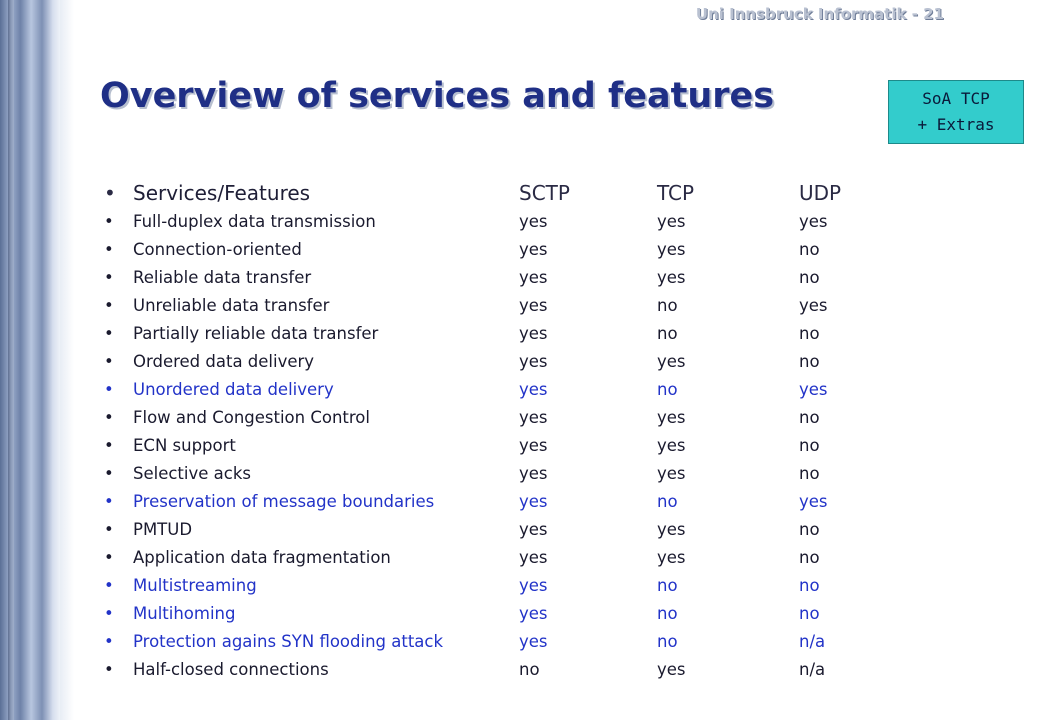 This screenshot has height=720, width=1040. I want to click on table-row: • ECN support yes yes no, so click(484, 446).